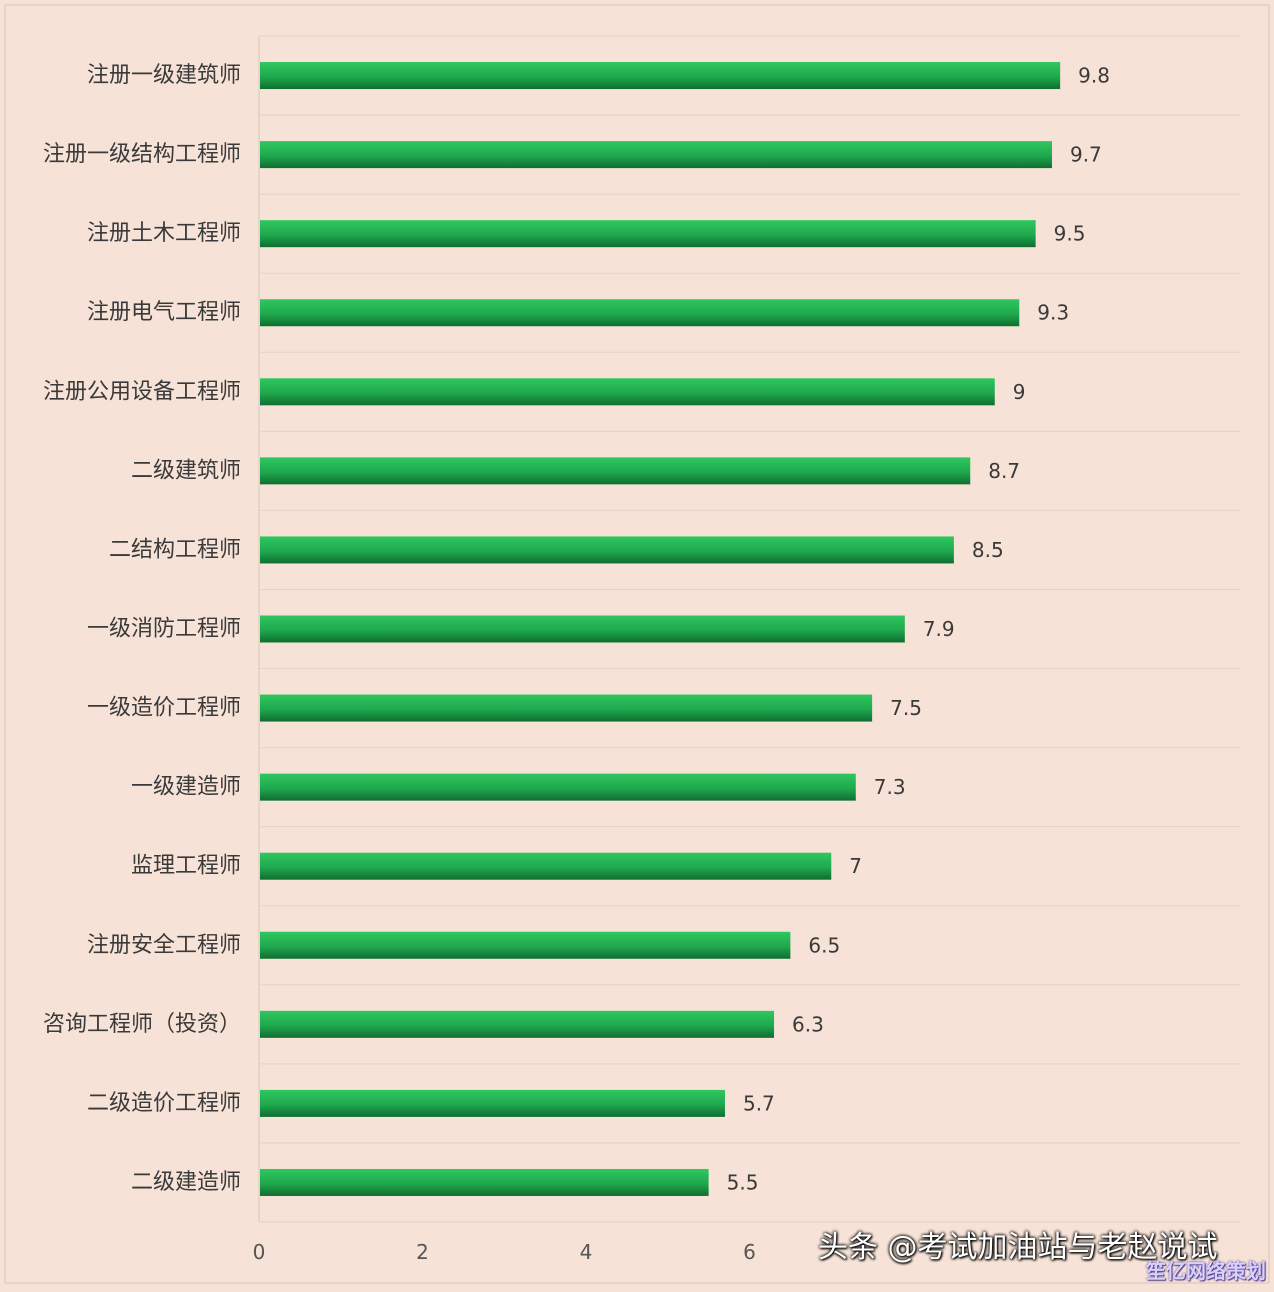 The height and width of the screenshot is (1292, 1274). Describe the element at coordinates (939, 629) in the screenshot. I see `value-label: 7.9` at that location.